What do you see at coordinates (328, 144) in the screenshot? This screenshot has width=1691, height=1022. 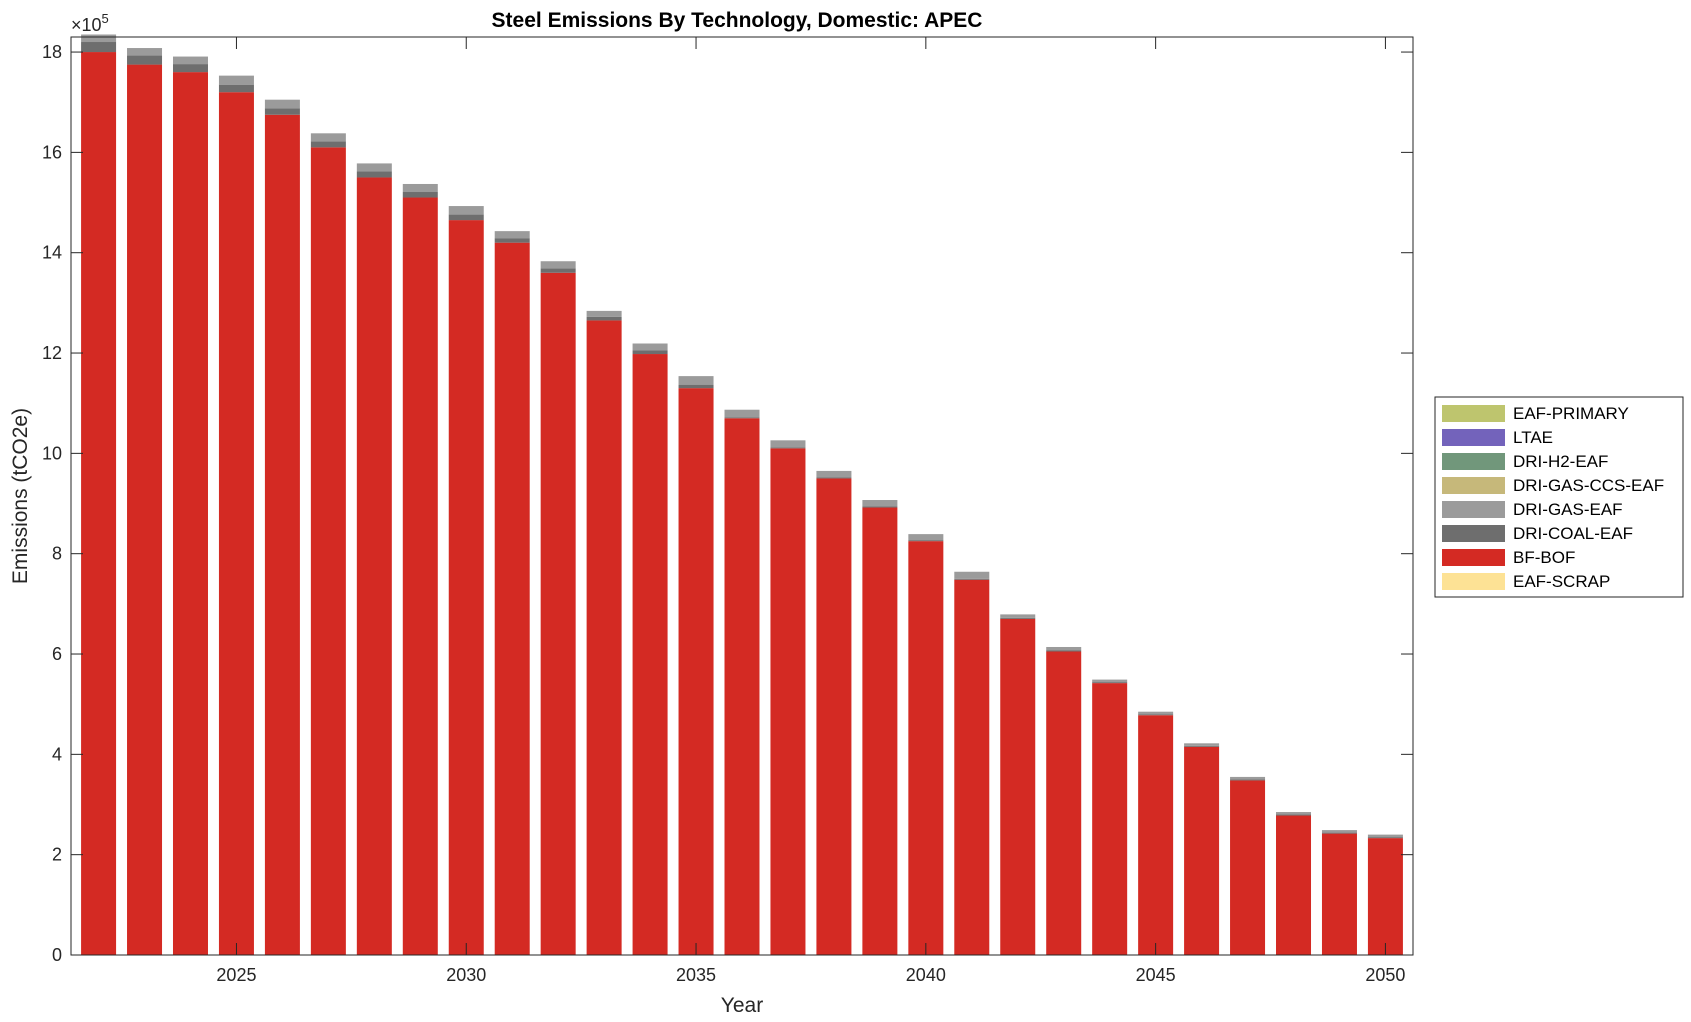 I see `bar-dri-coal-eaf-2027` at bounding box center [328, 144].